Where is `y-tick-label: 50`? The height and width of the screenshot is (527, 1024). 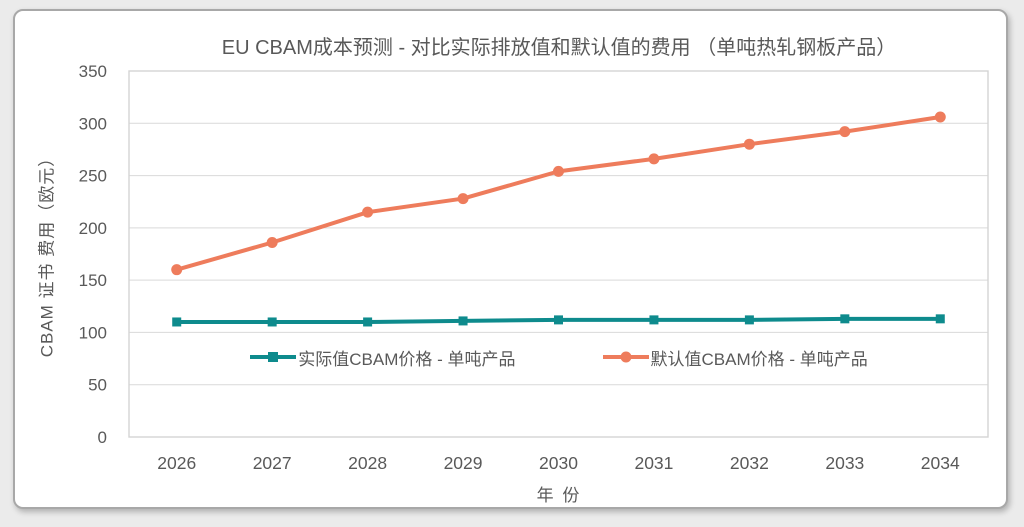 y-tick-label: 50 is located at coordinates (97, 385).